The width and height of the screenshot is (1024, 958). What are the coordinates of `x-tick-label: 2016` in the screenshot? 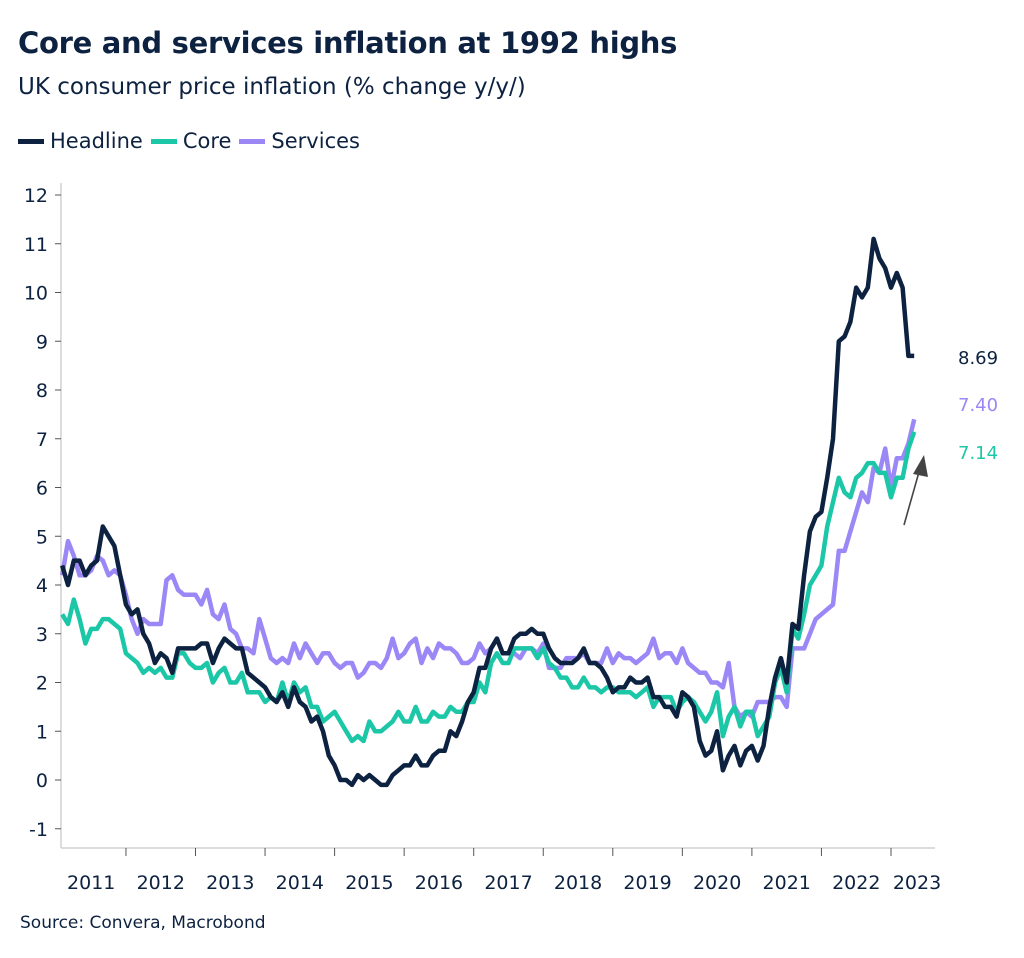 It's located at (439, 883).